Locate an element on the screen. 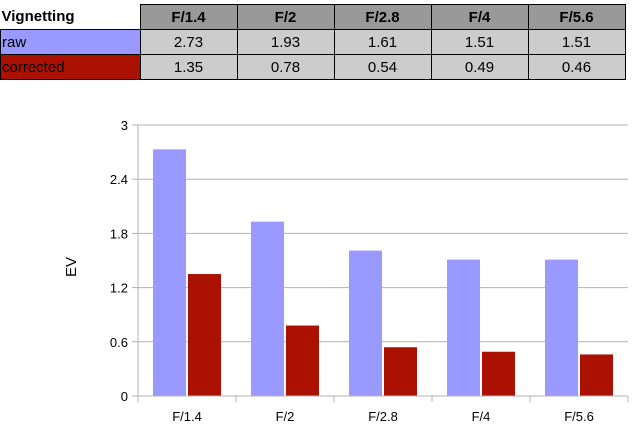 This screenshot has height=442, width=643. column-header: F/5.6 is located at coordinates (576, 17).